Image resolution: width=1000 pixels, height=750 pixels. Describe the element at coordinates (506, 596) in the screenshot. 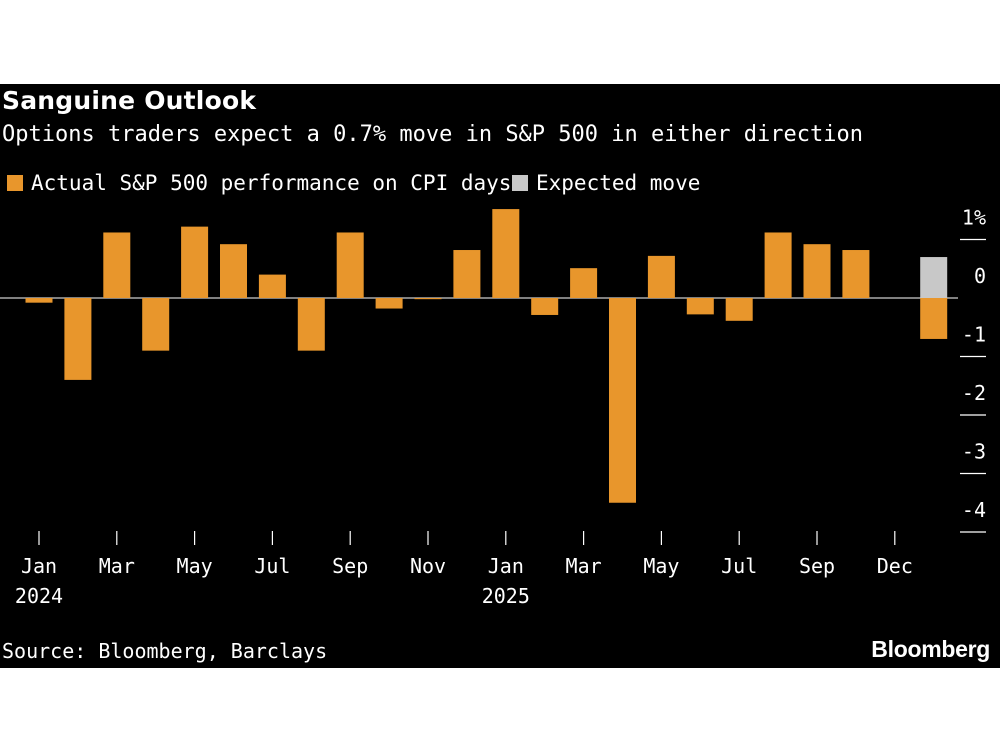

I see `x-tick-sublabel-6: 2025` at that location.